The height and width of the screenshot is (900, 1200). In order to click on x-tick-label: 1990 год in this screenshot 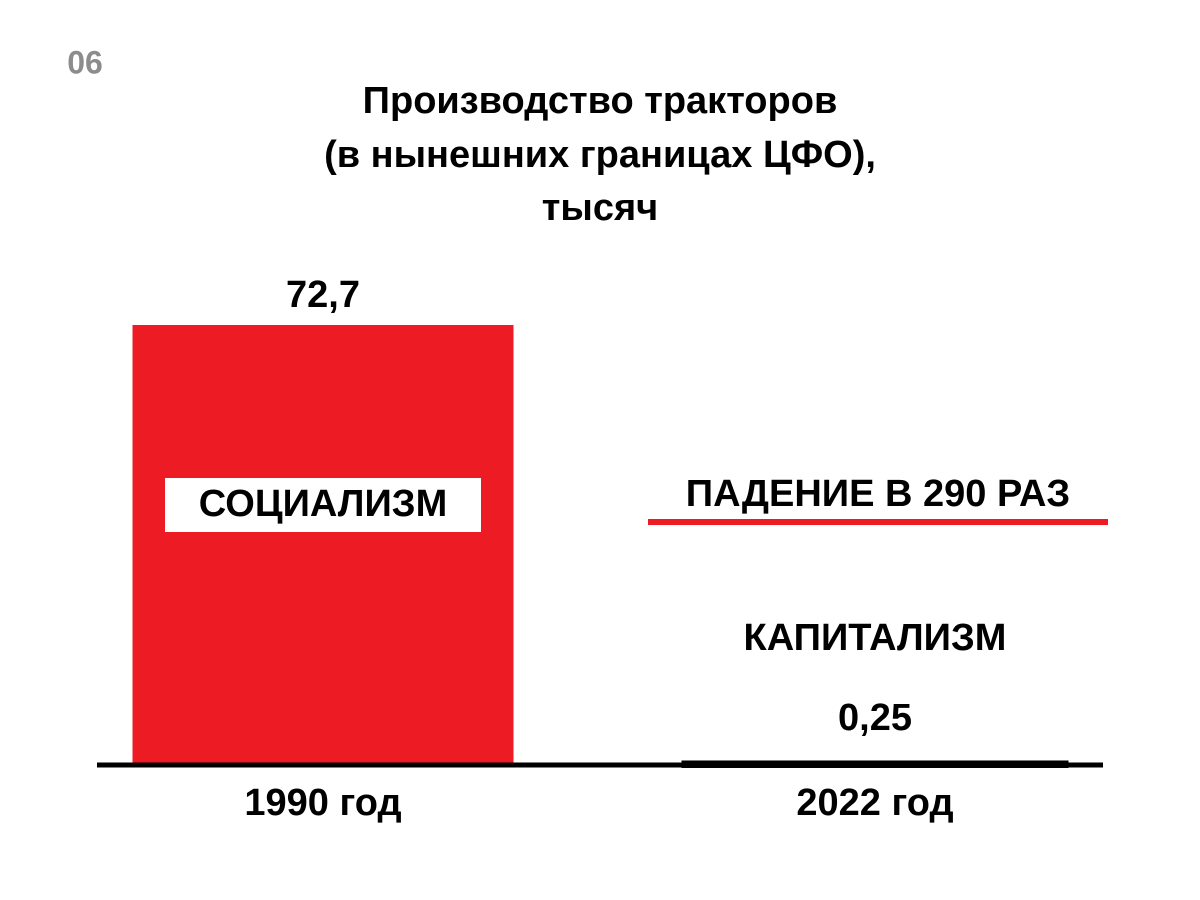, I will do `click(322, 803)`.